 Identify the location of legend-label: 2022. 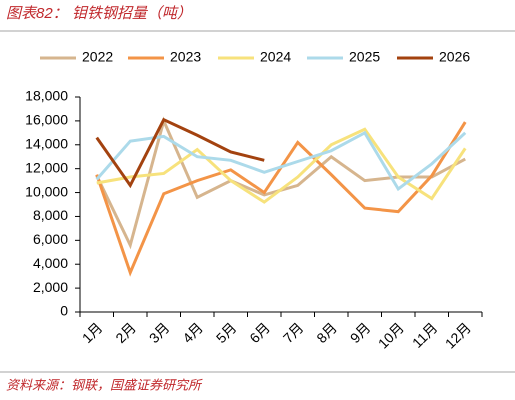
(97, 57).